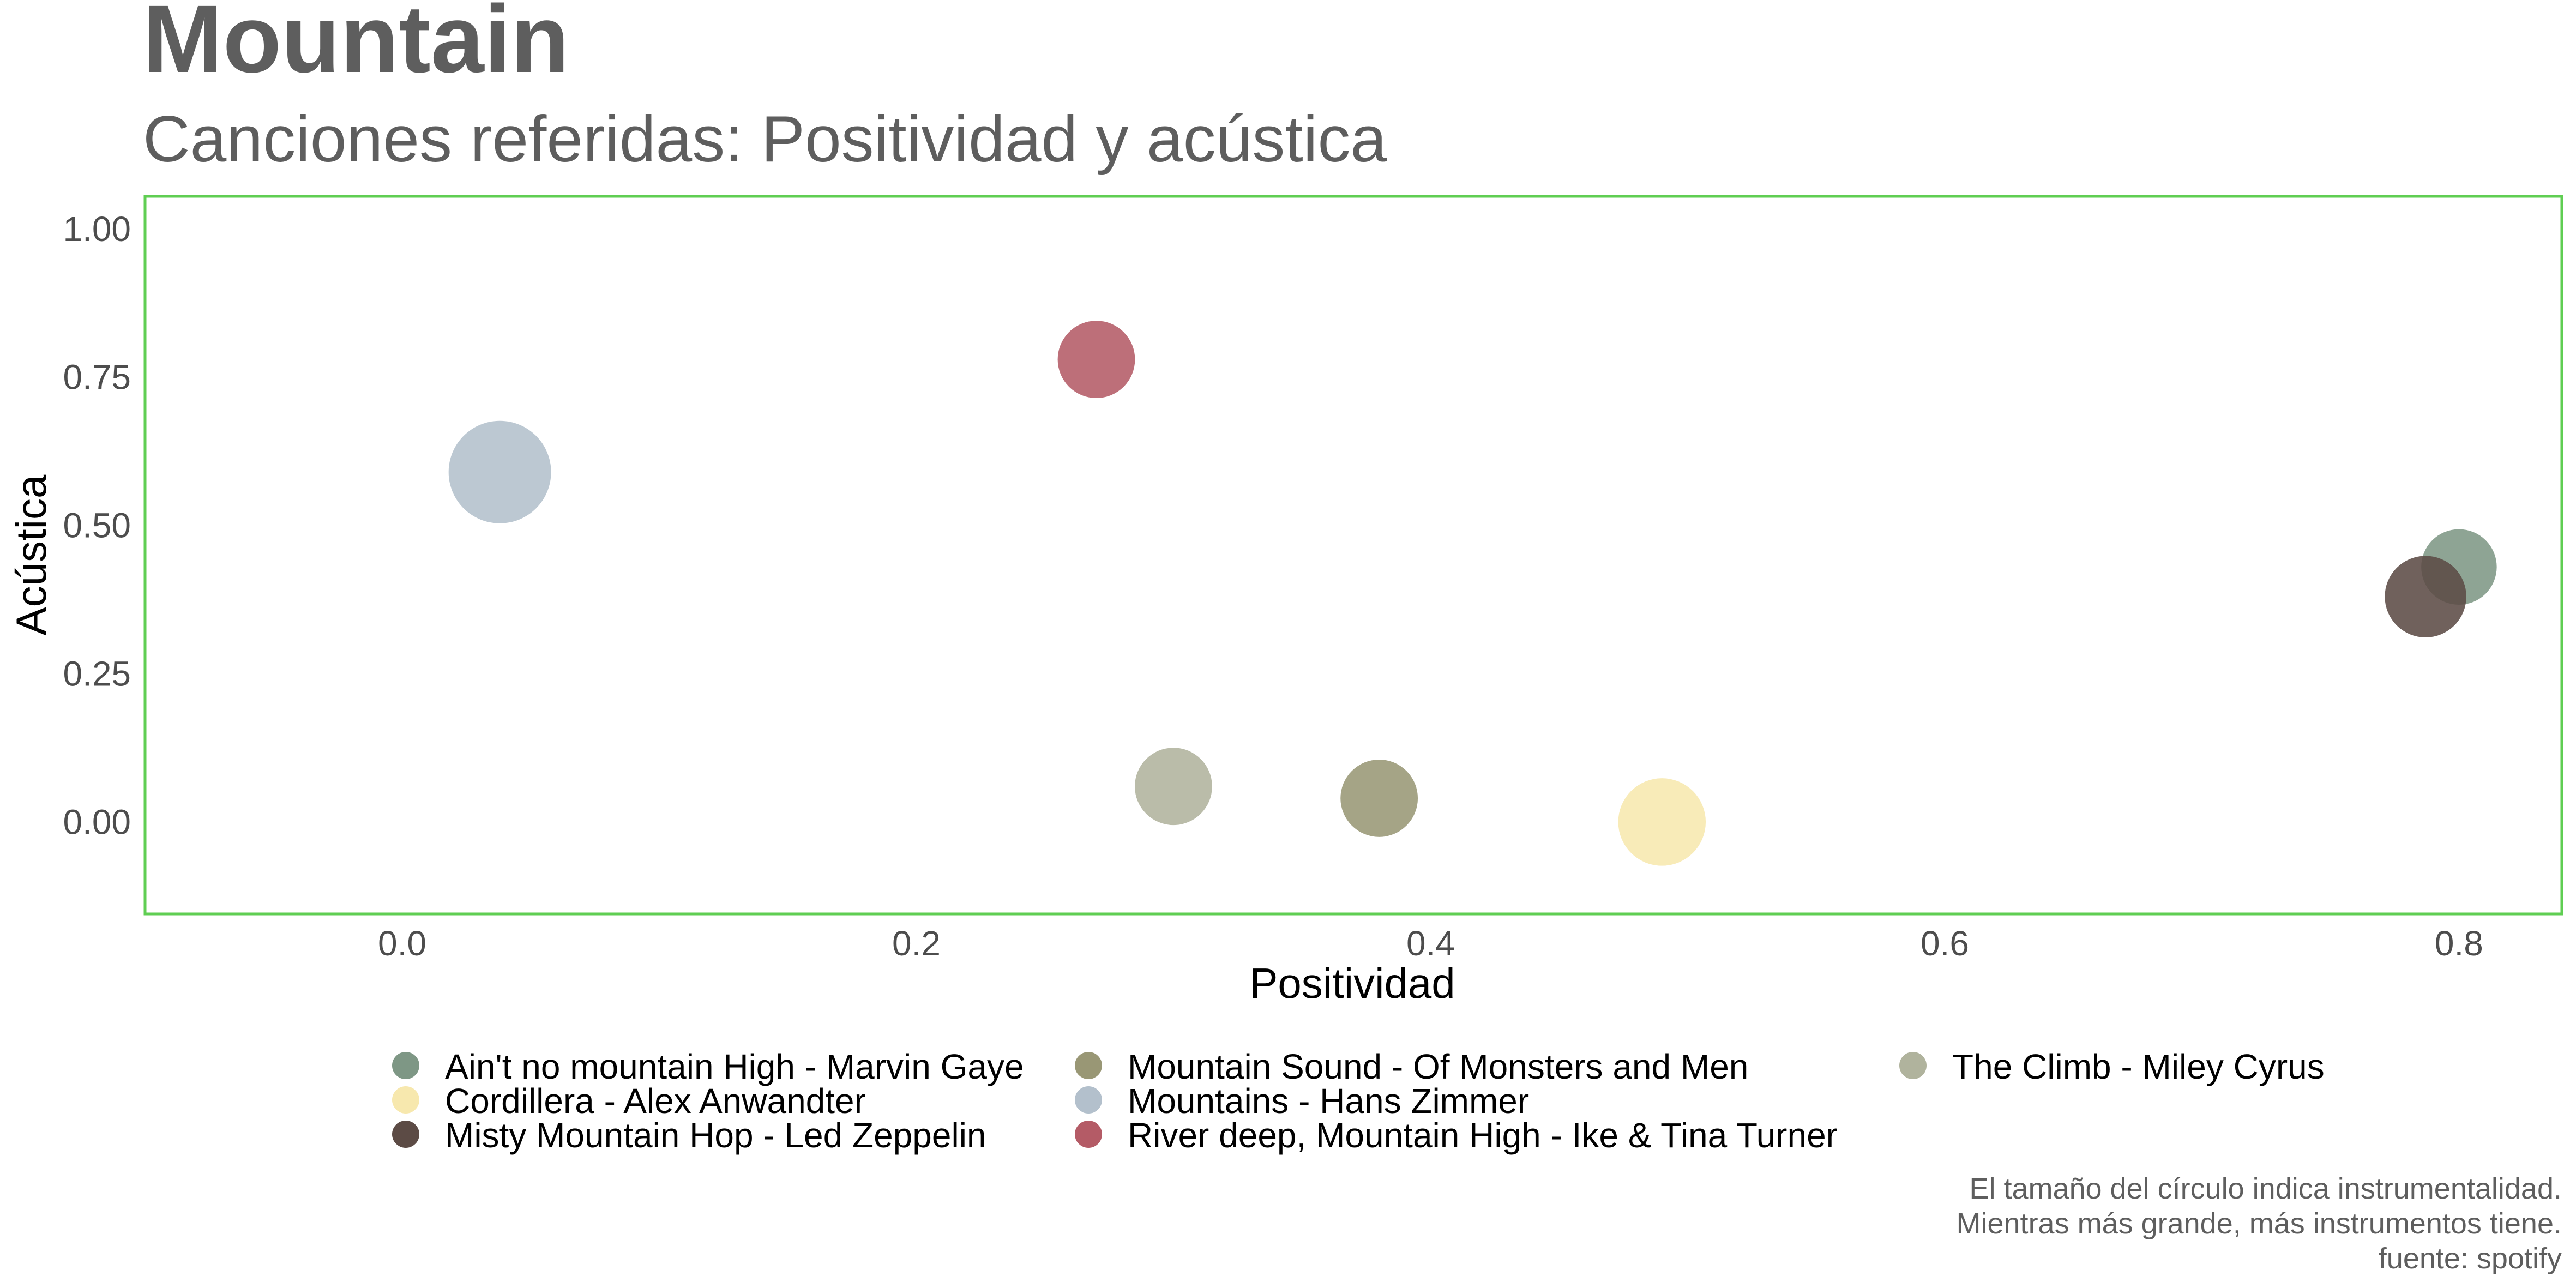  What do you see at coordinates (734, 1066) in the screenshot?
I see `legend-label: Ain't no mountain High - Marvin Gaye` at bounding box center [734, 1066].